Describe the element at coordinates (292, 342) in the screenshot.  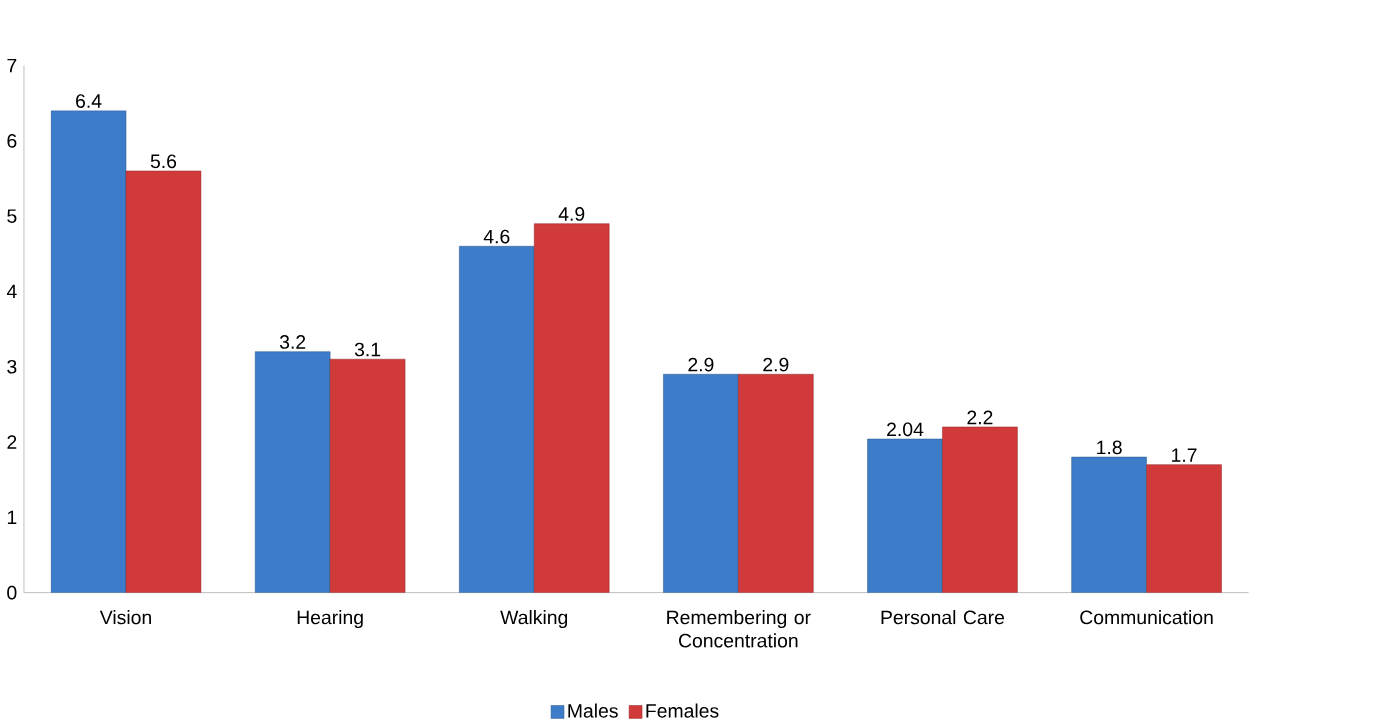
I see `data-label: 3.2` at that location.